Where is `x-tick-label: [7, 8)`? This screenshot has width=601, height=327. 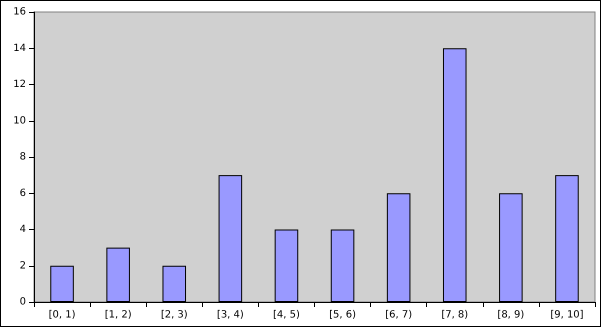
x-tick-label: [7, 8) is located at coordinates (454, 315).